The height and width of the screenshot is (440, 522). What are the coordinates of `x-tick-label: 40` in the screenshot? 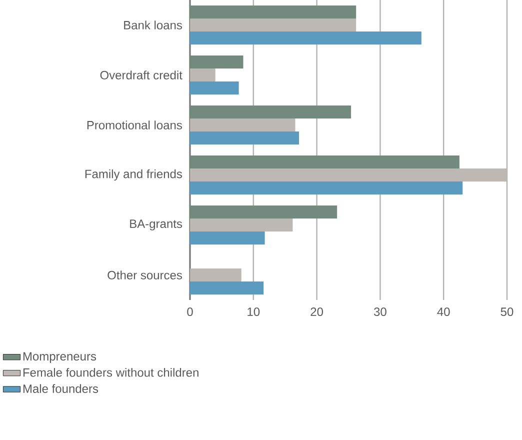 It's located at (443, 312).